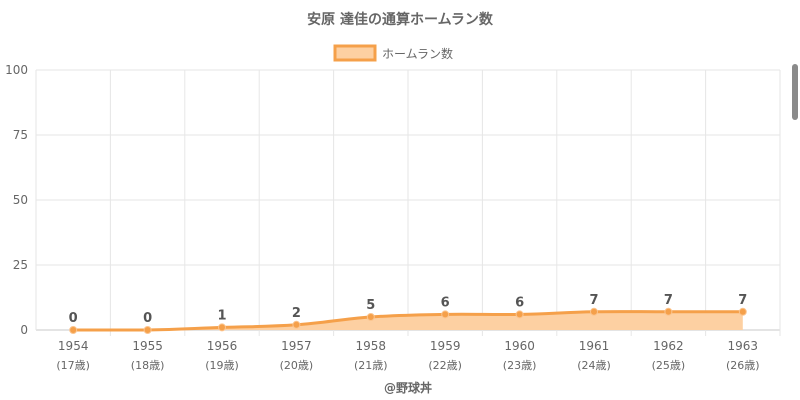 This screenshot has height=400, width=800. What do you see at coordinates (20, 200) in the screenshot?
I see `y-tick-label: 50` at bounding box center [20, 200].